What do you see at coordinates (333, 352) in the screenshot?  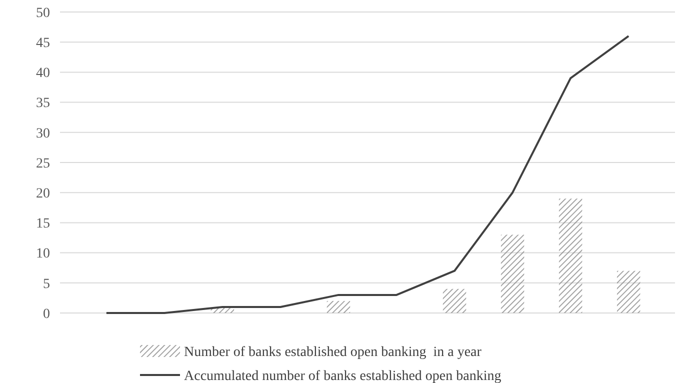 I see `legend-label: Number of banks established open banking in a year` at bounding box center [333, 352].